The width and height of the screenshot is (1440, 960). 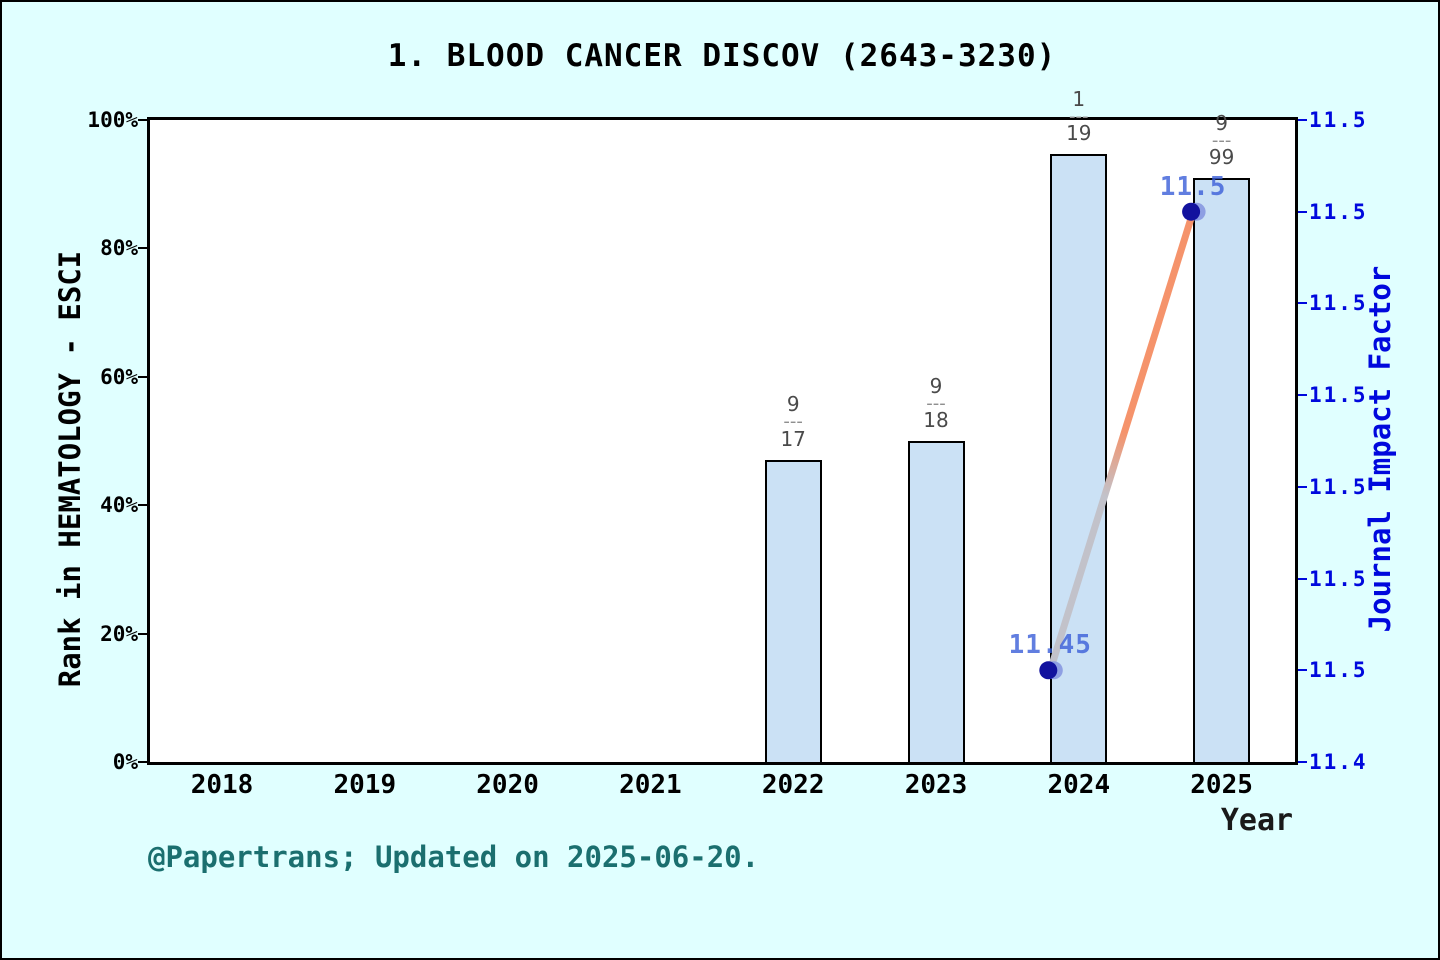 I want to click on fraction-numerator: 1, so click(x=1079, y=98).